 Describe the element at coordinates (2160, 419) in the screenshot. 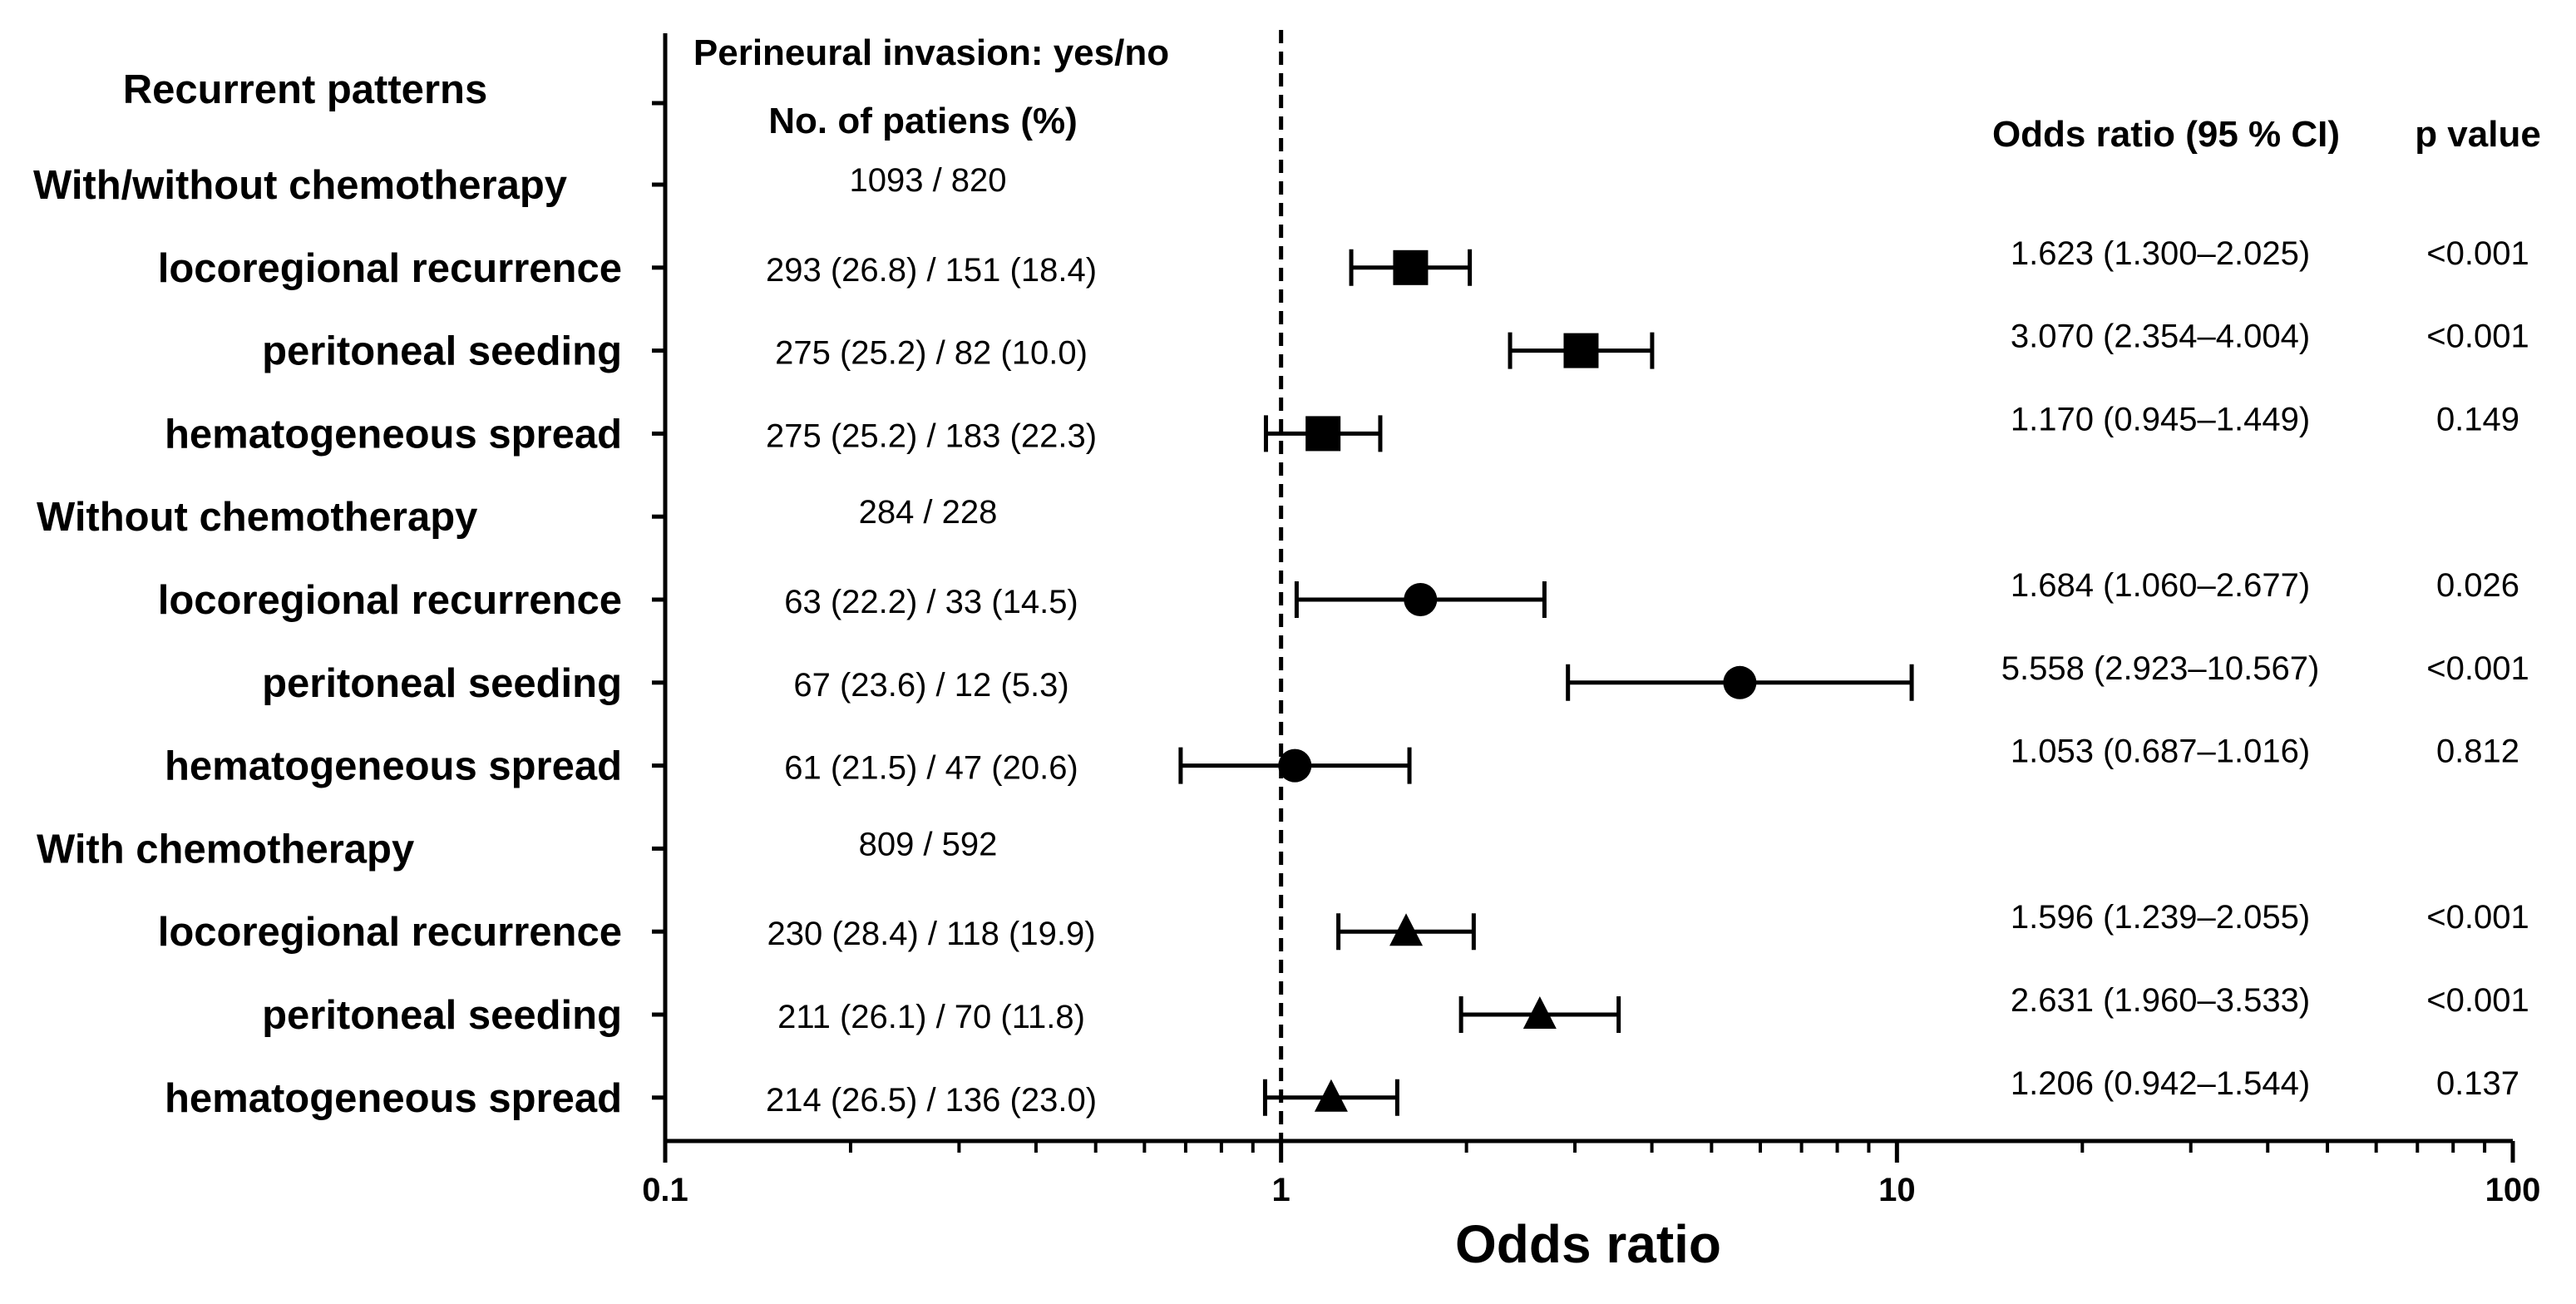

I see `odds-ratio-ci-text: 1.170 (0.945–1.449)` at that location.